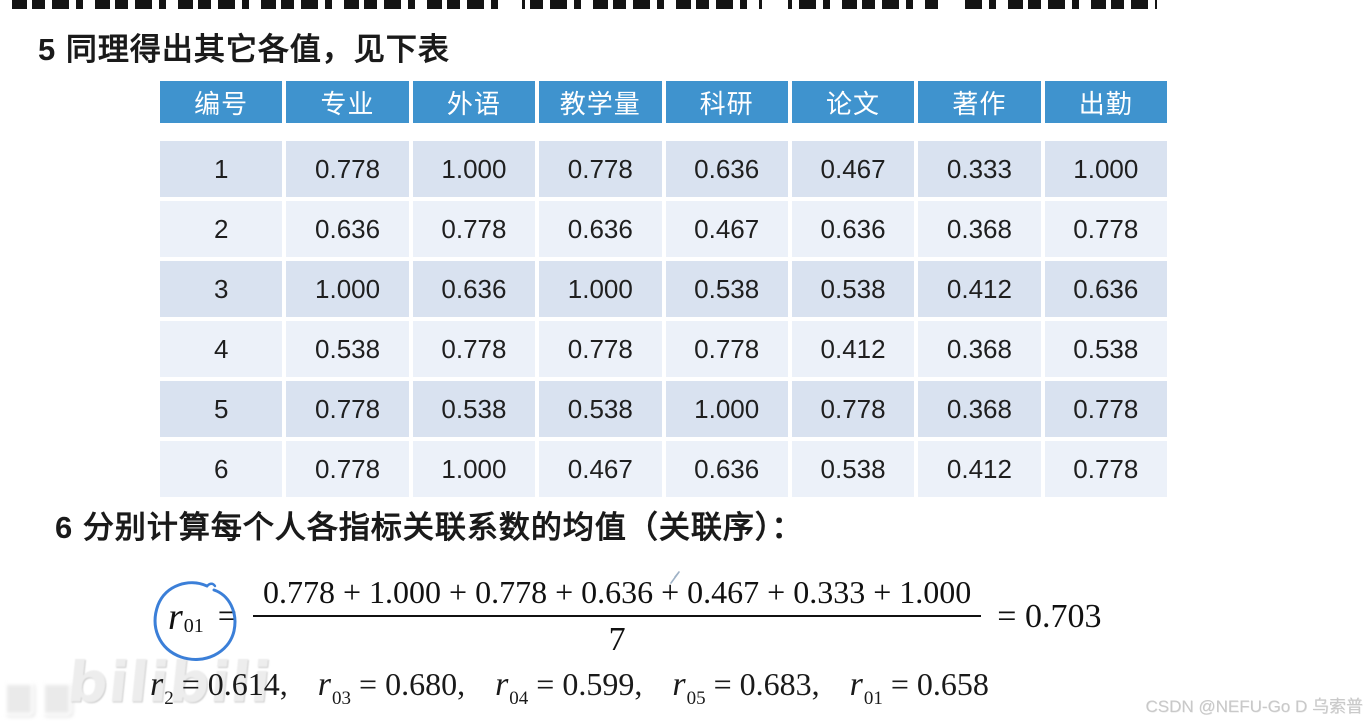 The height and width of the screenshot is (722, 1369). I want to click on table-cell: 0.333, so click(979, 169).